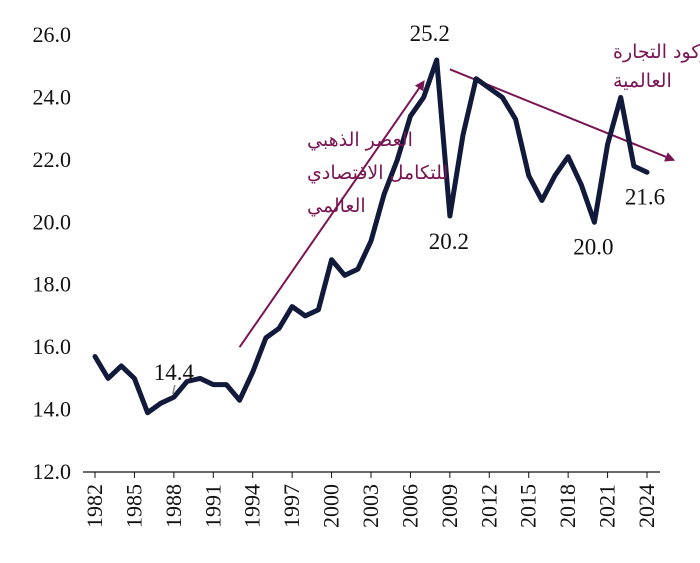 The width and height of the screenshot is (700, 563). Describe the element at coordinates (52, 159) in the screenshot. I see `y-tick-label: 22.0` at that location.